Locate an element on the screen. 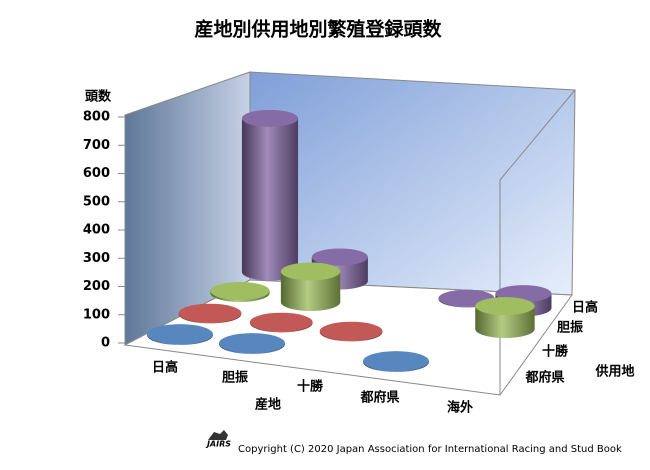 This screenshot has width=650, height=470. z-tick-label: 日高 is located at coordinates (585, 308).